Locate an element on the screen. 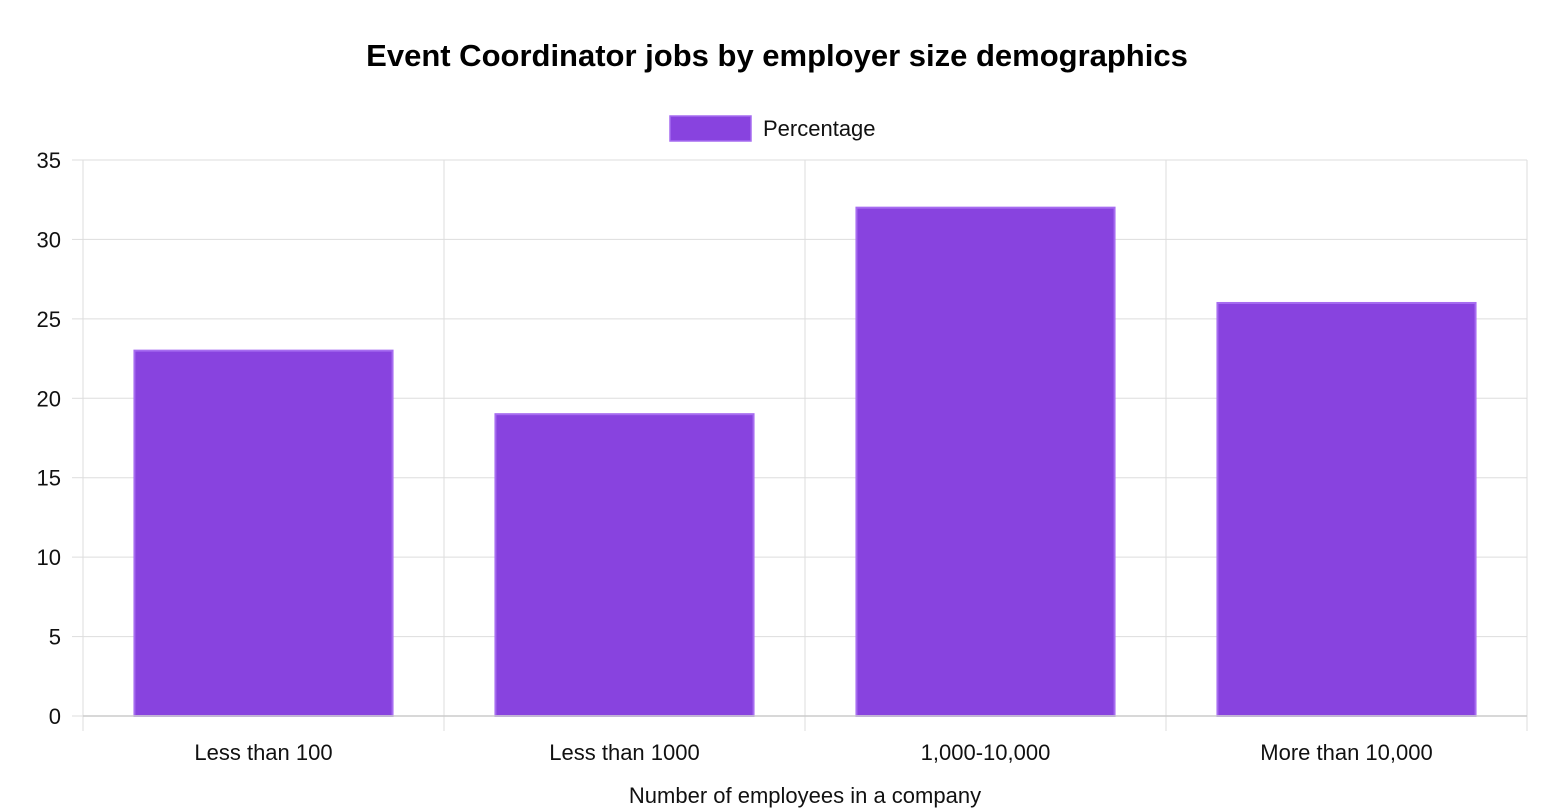 Image resolution: width=1554 pixels, height=808 pixels. x-axis-label: Number of employees in a company is located at coordinates (805, 795).